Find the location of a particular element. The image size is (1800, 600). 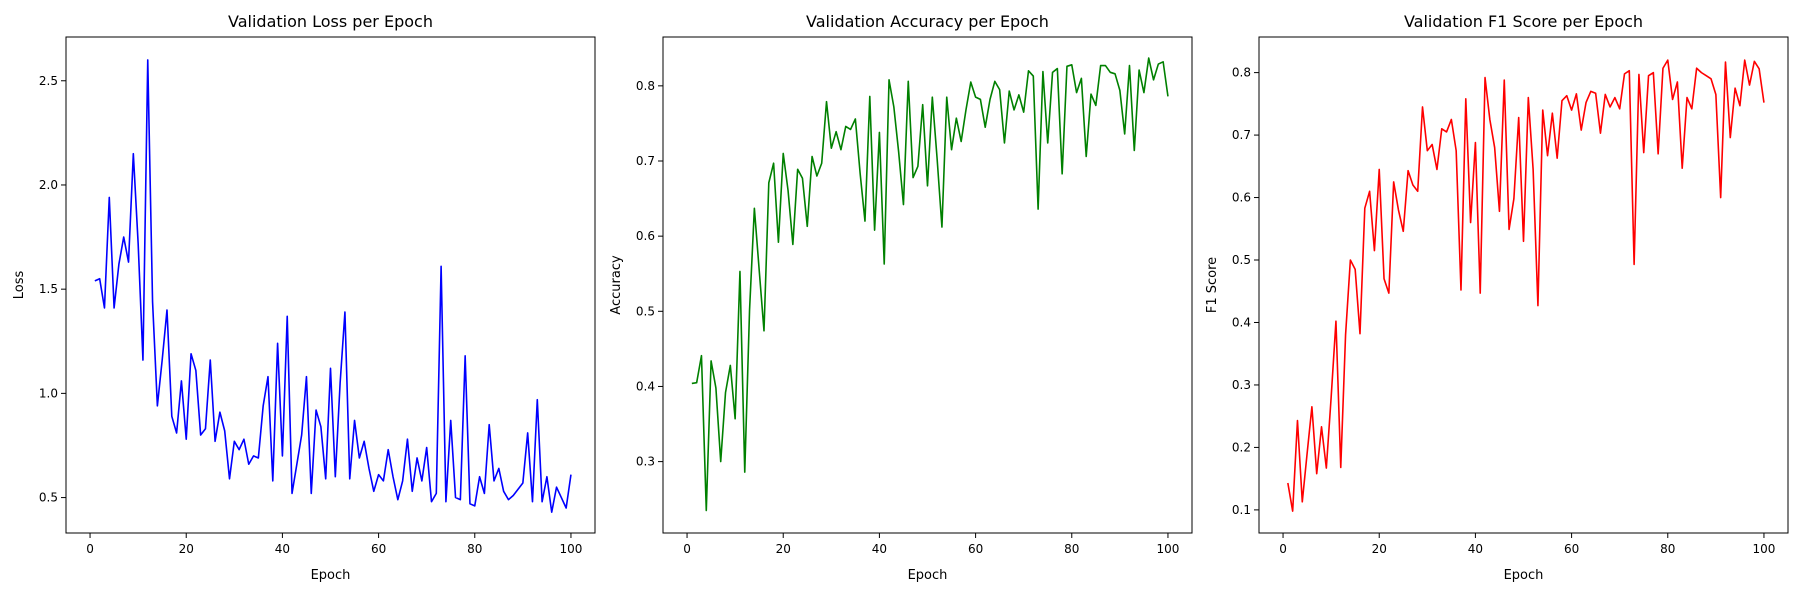

y-axis-label: Accuracy is located at coordinates (616, 285).